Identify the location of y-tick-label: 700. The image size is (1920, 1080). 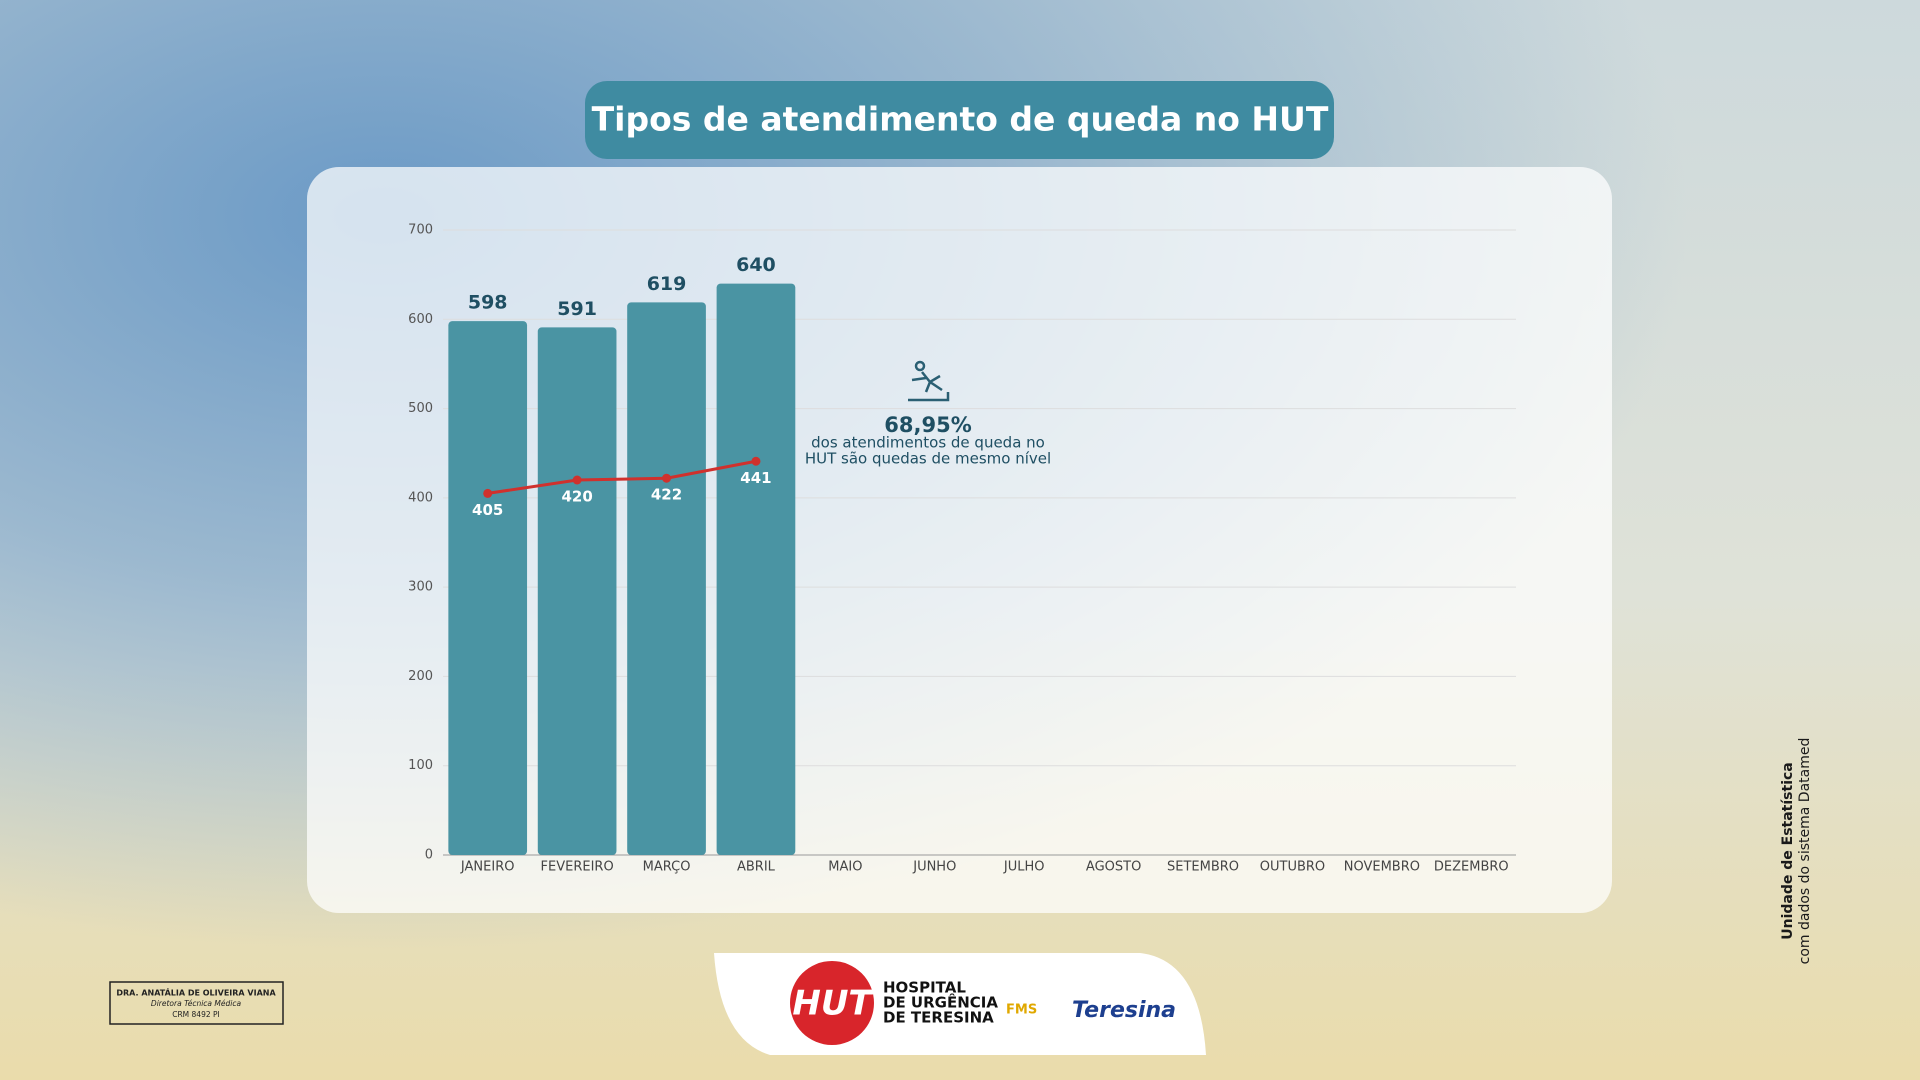
(420, 230).